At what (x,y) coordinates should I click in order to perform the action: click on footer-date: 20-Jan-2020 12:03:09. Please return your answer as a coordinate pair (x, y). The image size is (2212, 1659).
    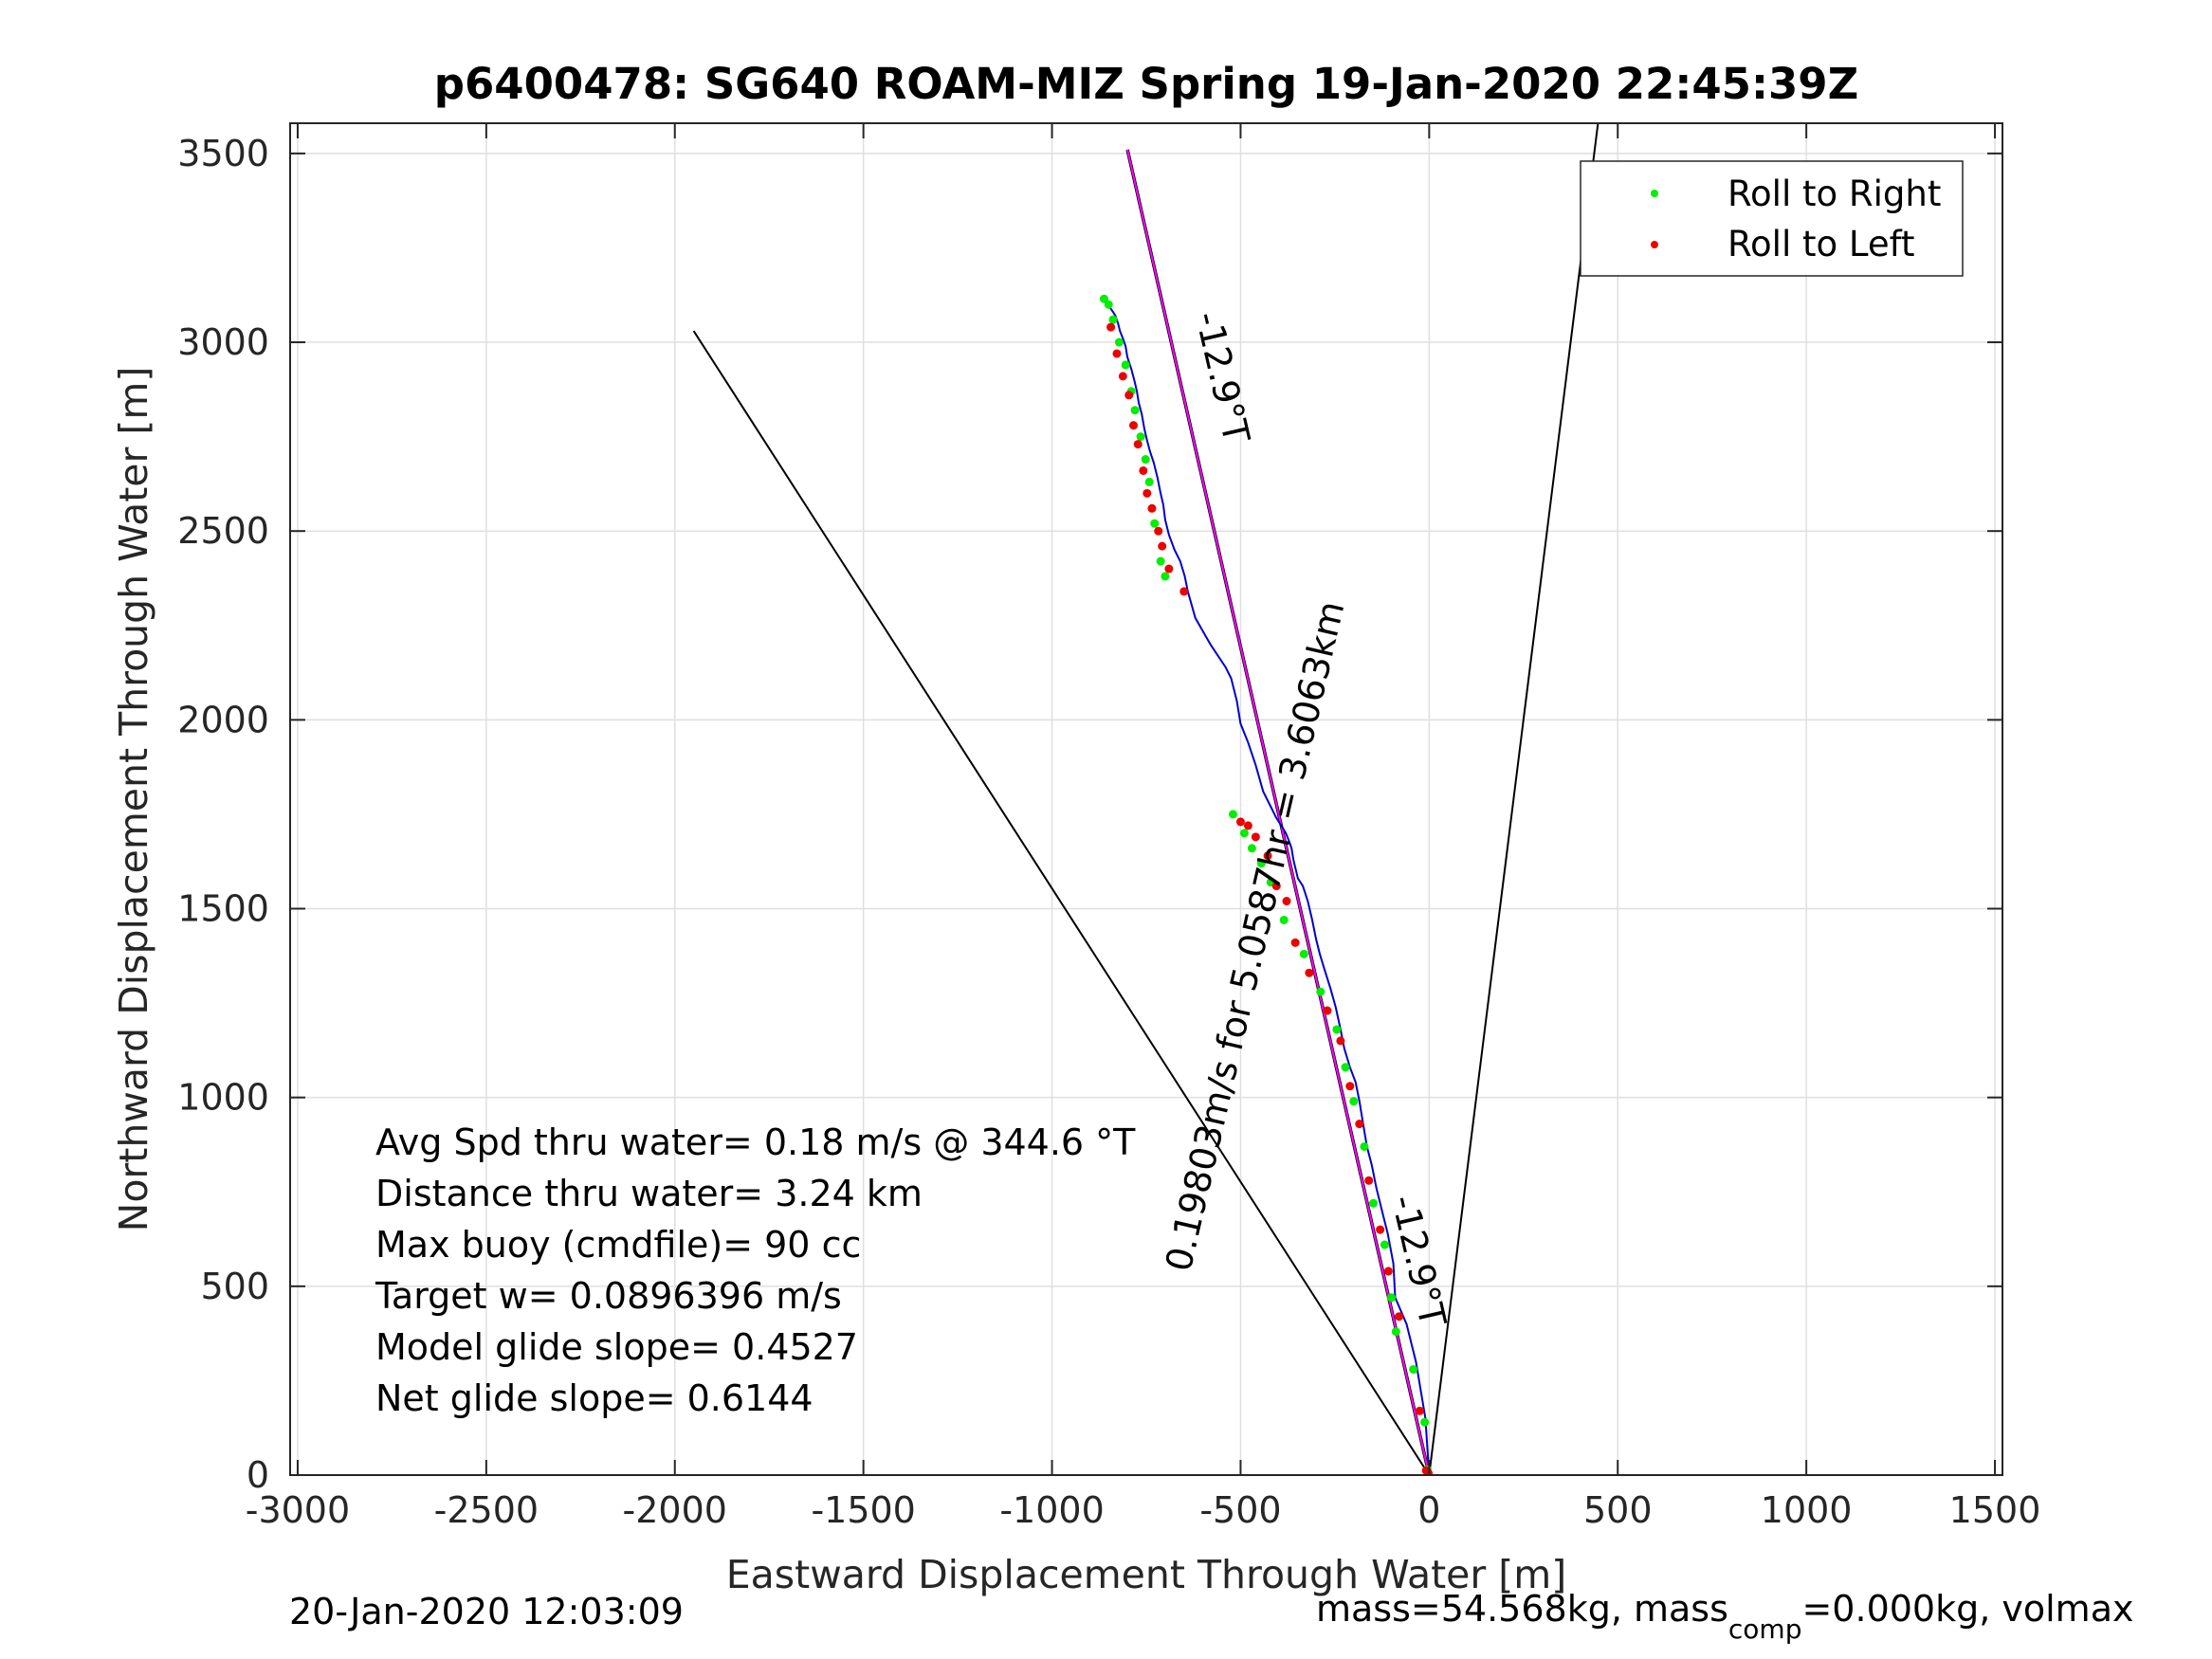
    Looking at the image, I should click on (486, 1611).